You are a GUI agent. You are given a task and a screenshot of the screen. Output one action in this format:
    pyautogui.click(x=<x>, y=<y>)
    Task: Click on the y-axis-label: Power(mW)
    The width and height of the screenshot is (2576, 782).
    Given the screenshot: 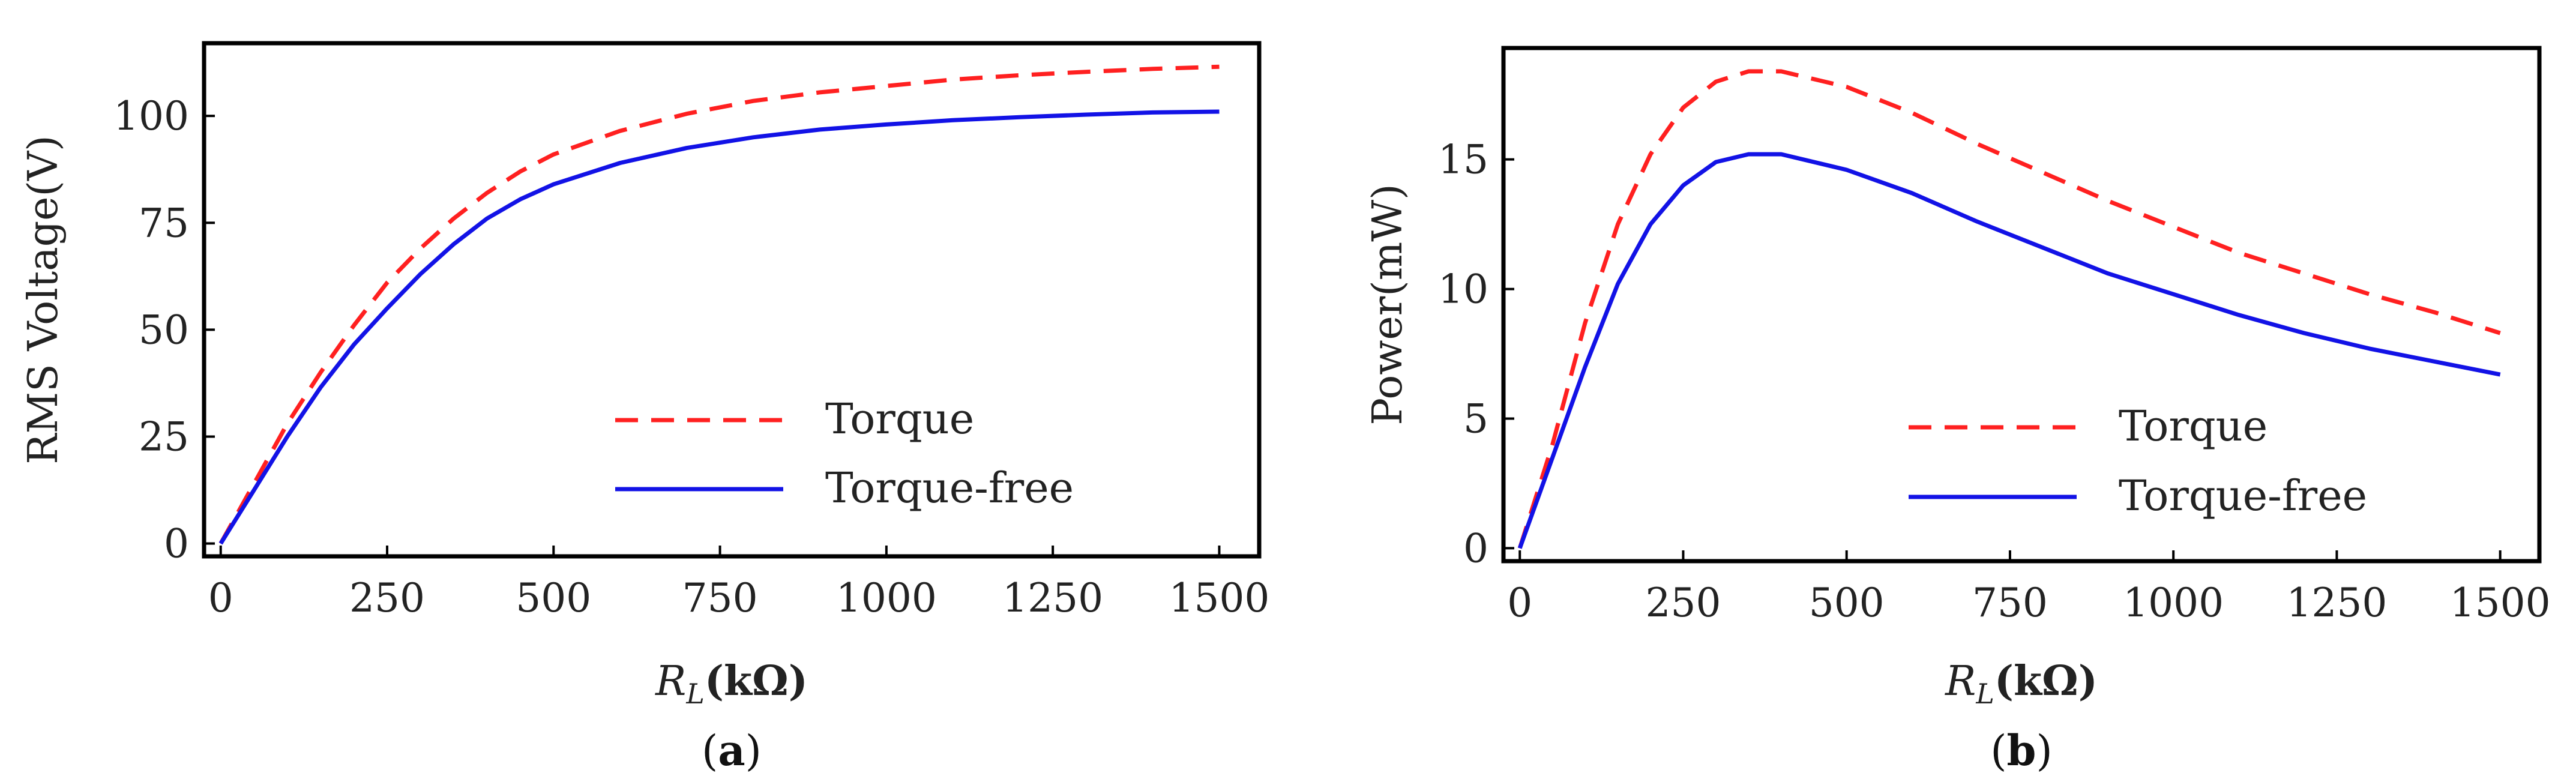 What is the action you would take?
    pyautogui.click(x=1388, y=305)
    